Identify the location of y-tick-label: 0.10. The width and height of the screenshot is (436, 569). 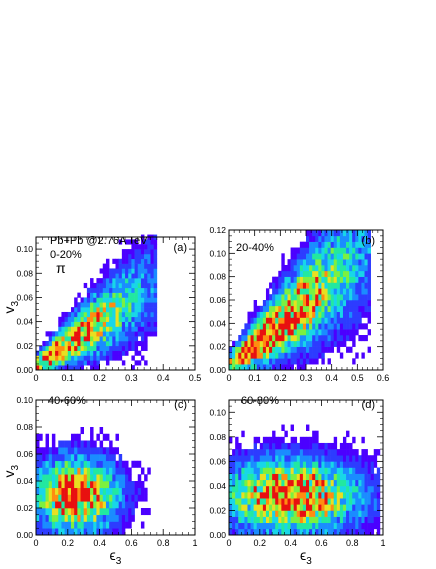
(24, 400).